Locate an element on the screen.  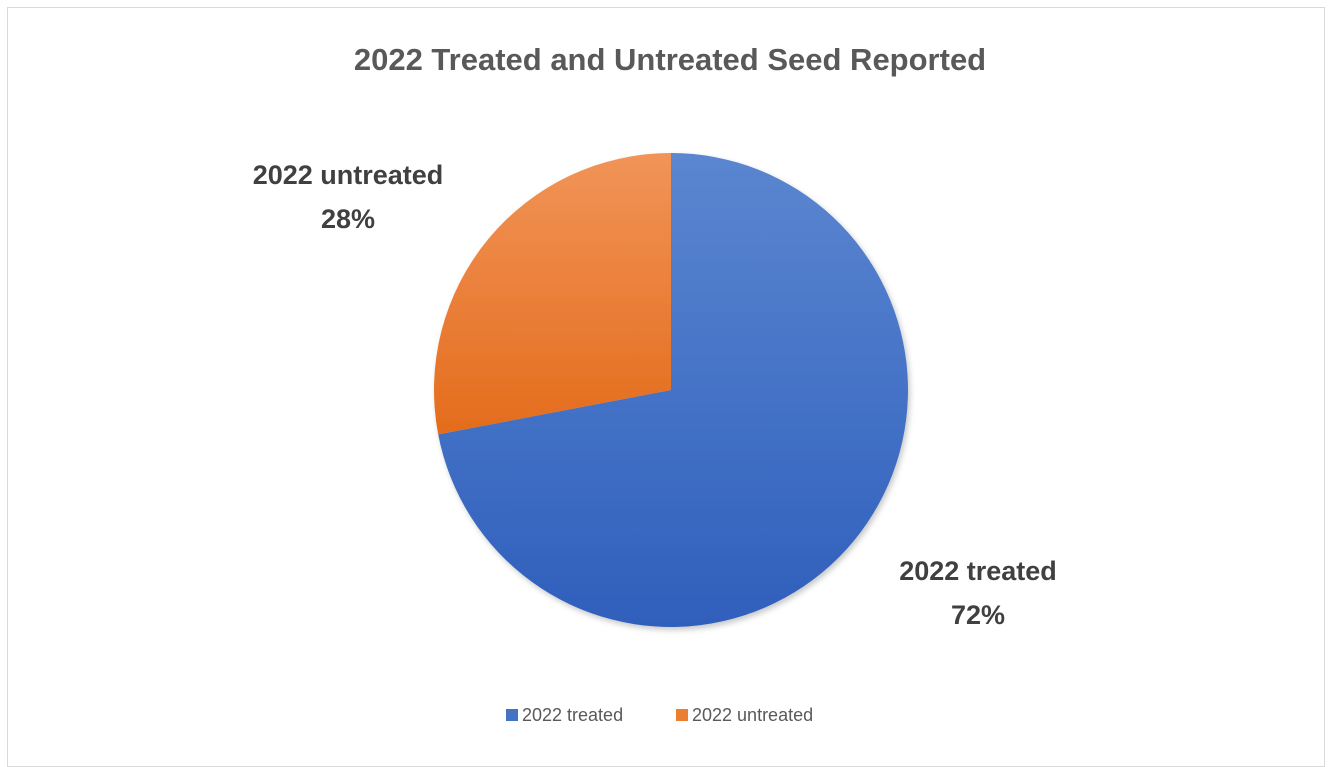
legend-swatch-untreated is located at coordinates (682, 715).